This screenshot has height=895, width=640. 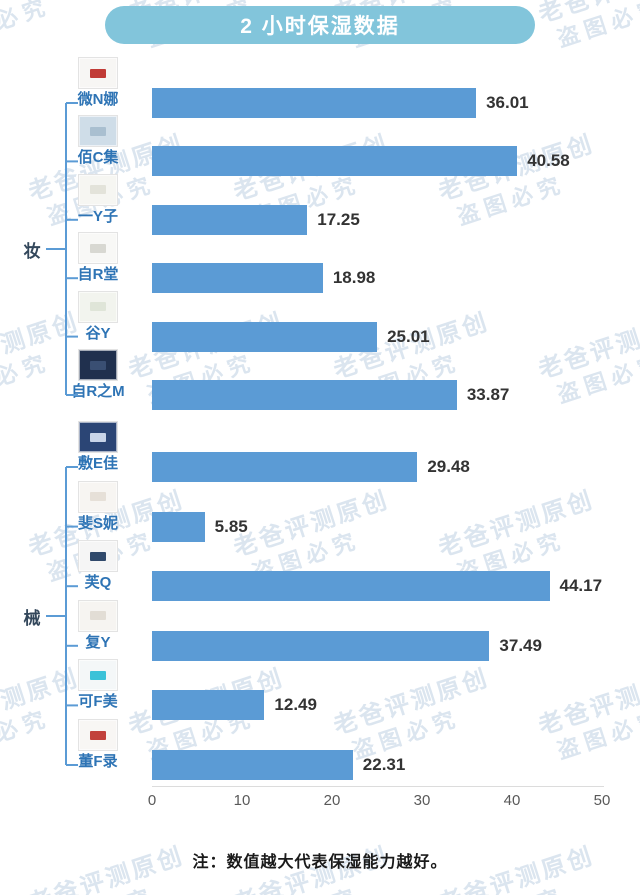 What do you see at coordinates (520, 645) in the screenshot?
I see `bar-value-label: 37.49` at bounding box center [520, 645].